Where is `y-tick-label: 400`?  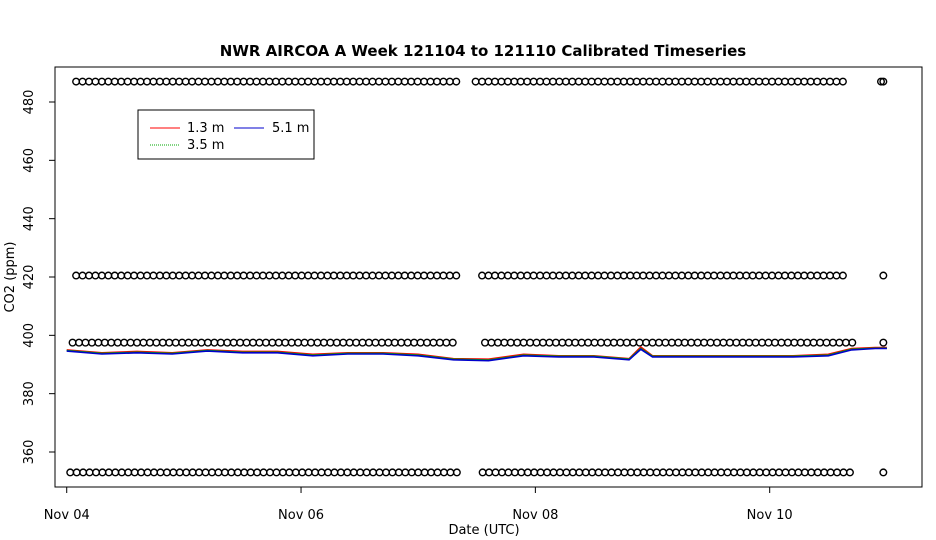 y-tick-label: 400 is located at coordinates (29, 335).